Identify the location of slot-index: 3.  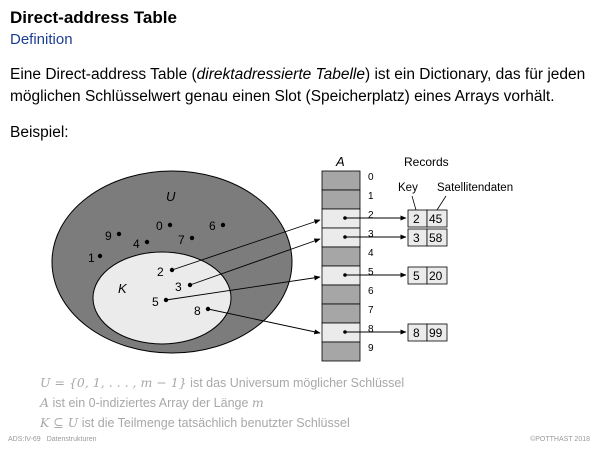
(371, 234).